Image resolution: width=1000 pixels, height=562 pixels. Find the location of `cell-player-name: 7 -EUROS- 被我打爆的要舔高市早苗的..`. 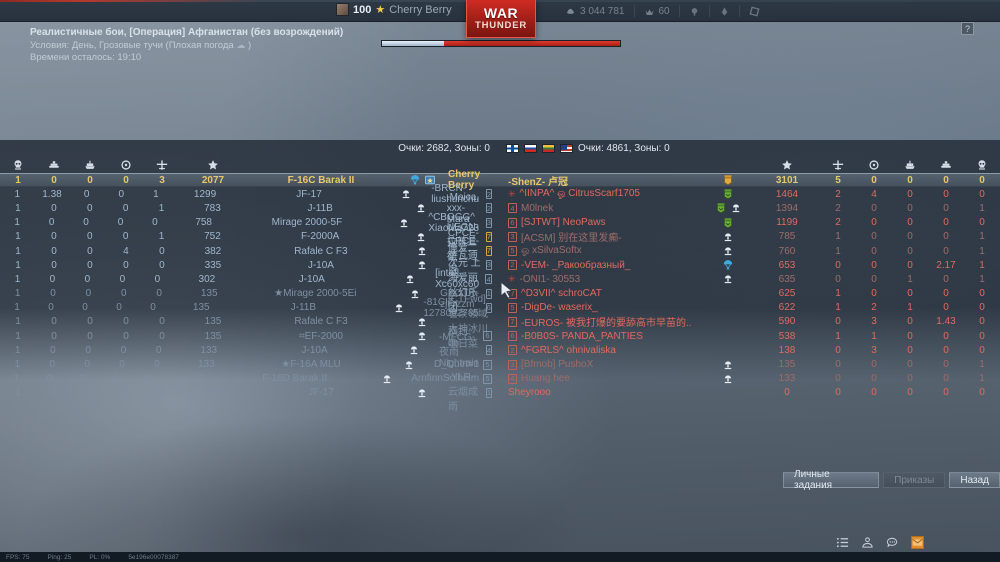

cell-player-name: 7 -EUROS- 被我打爆的要舔高市早苗的.. is located at coordinates (601, 322).